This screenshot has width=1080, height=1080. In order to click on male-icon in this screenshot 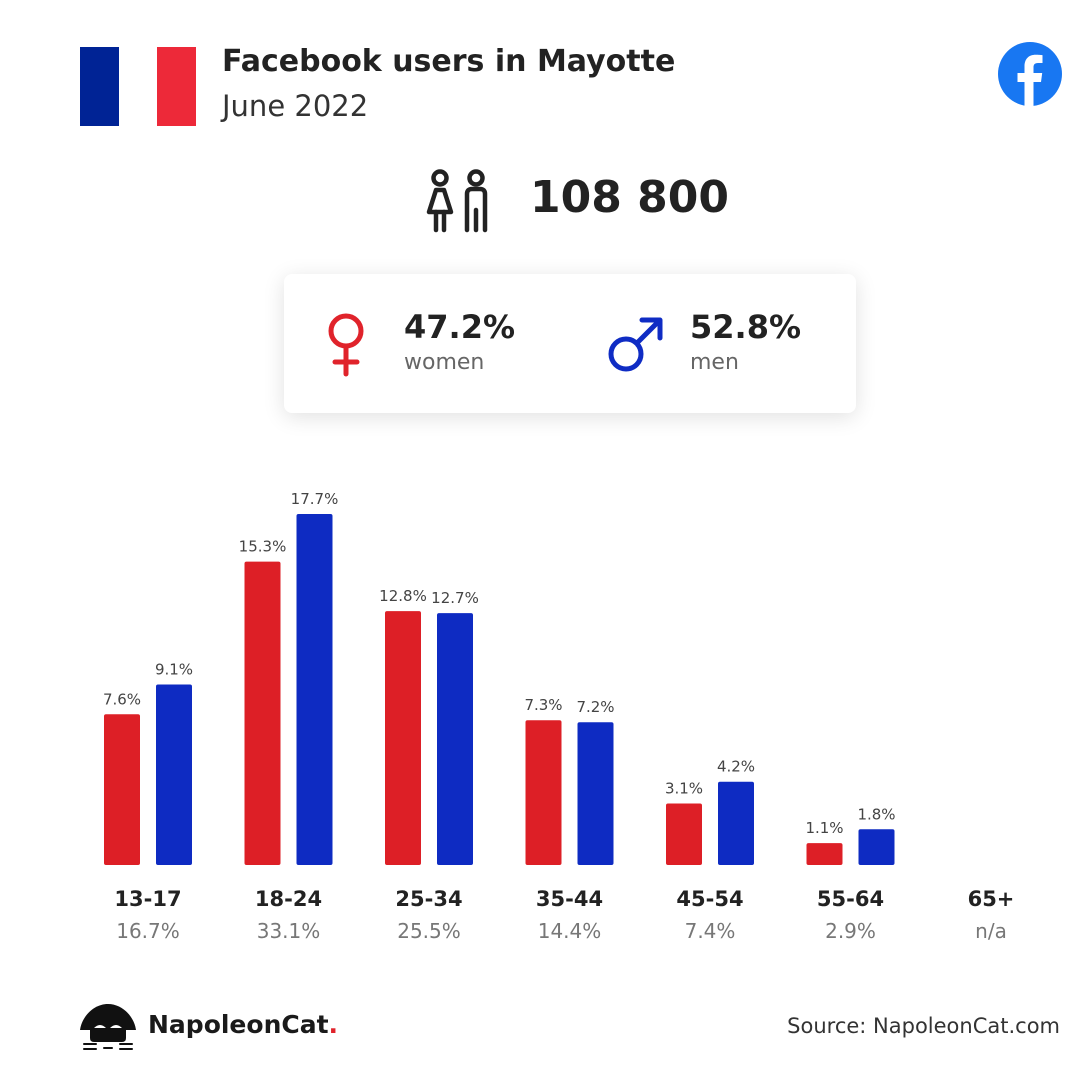, I will do `click(635, 344)`.